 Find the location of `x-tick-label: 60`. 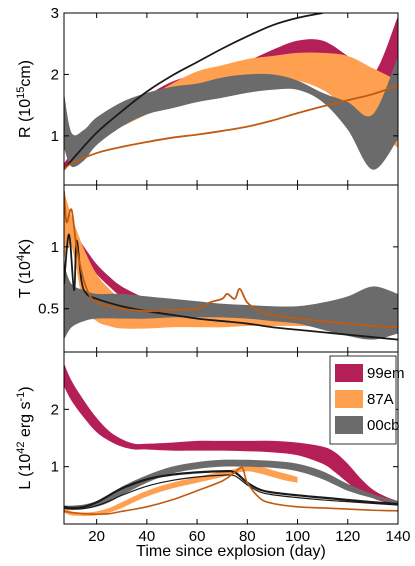

x-tick-label: 60 is located at coordinates (197, 536).